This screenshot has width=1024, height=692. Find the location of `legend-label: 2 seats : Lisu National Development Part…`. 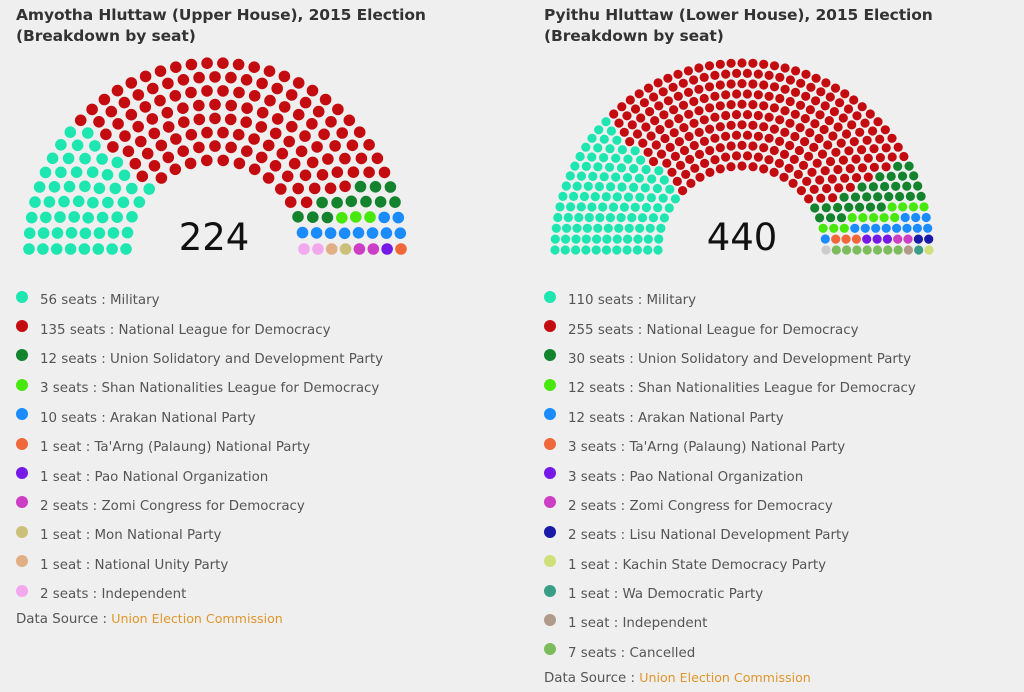

legend-label: 2 seats : Lisu National Development Part… is located at coordinates (709, 536).